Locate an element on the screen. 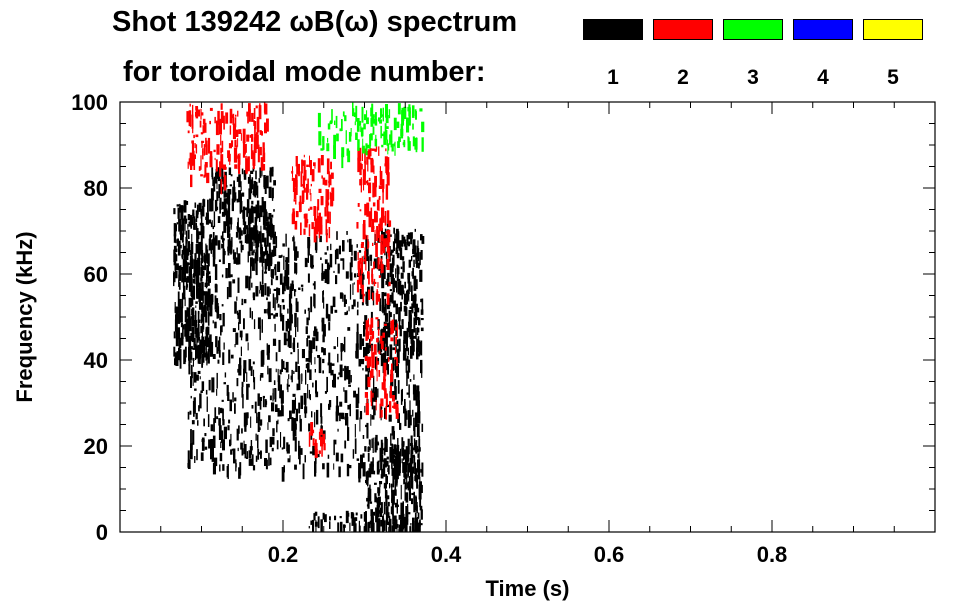 This screenshot has height=615, width=963. mode-1-region is located at coordinates (193, 283).